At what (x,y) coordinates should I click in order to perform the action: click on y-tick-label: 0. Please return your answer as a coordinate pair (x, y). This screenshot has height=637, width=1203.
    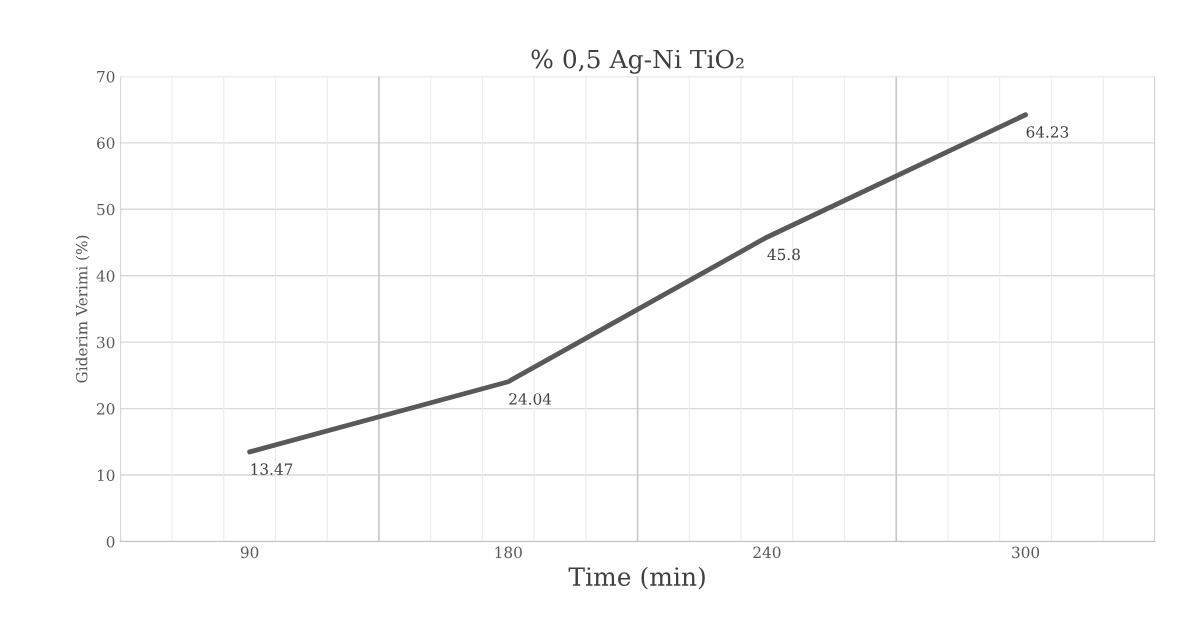
    Looking at the image, I should click on (110, 541).